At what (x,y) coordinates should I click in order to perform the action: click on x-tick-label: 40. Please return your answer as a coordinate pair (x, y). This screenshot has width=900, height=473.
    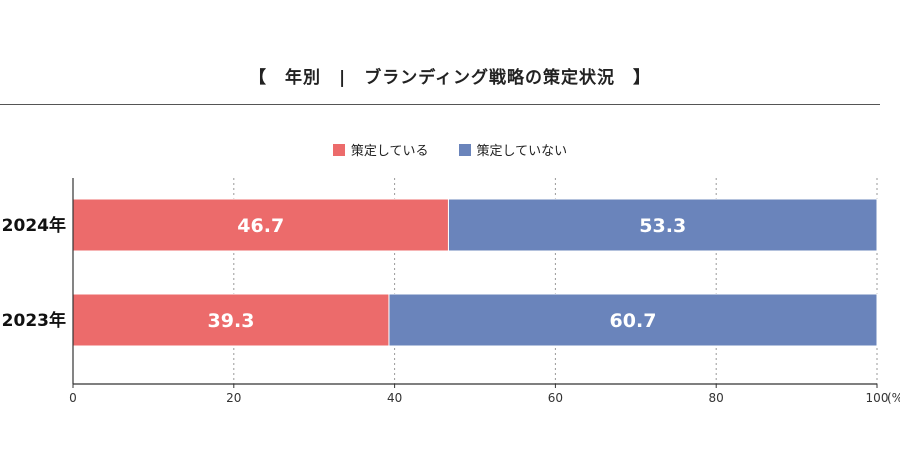
    Looking at the image, I should click on (394, 398).